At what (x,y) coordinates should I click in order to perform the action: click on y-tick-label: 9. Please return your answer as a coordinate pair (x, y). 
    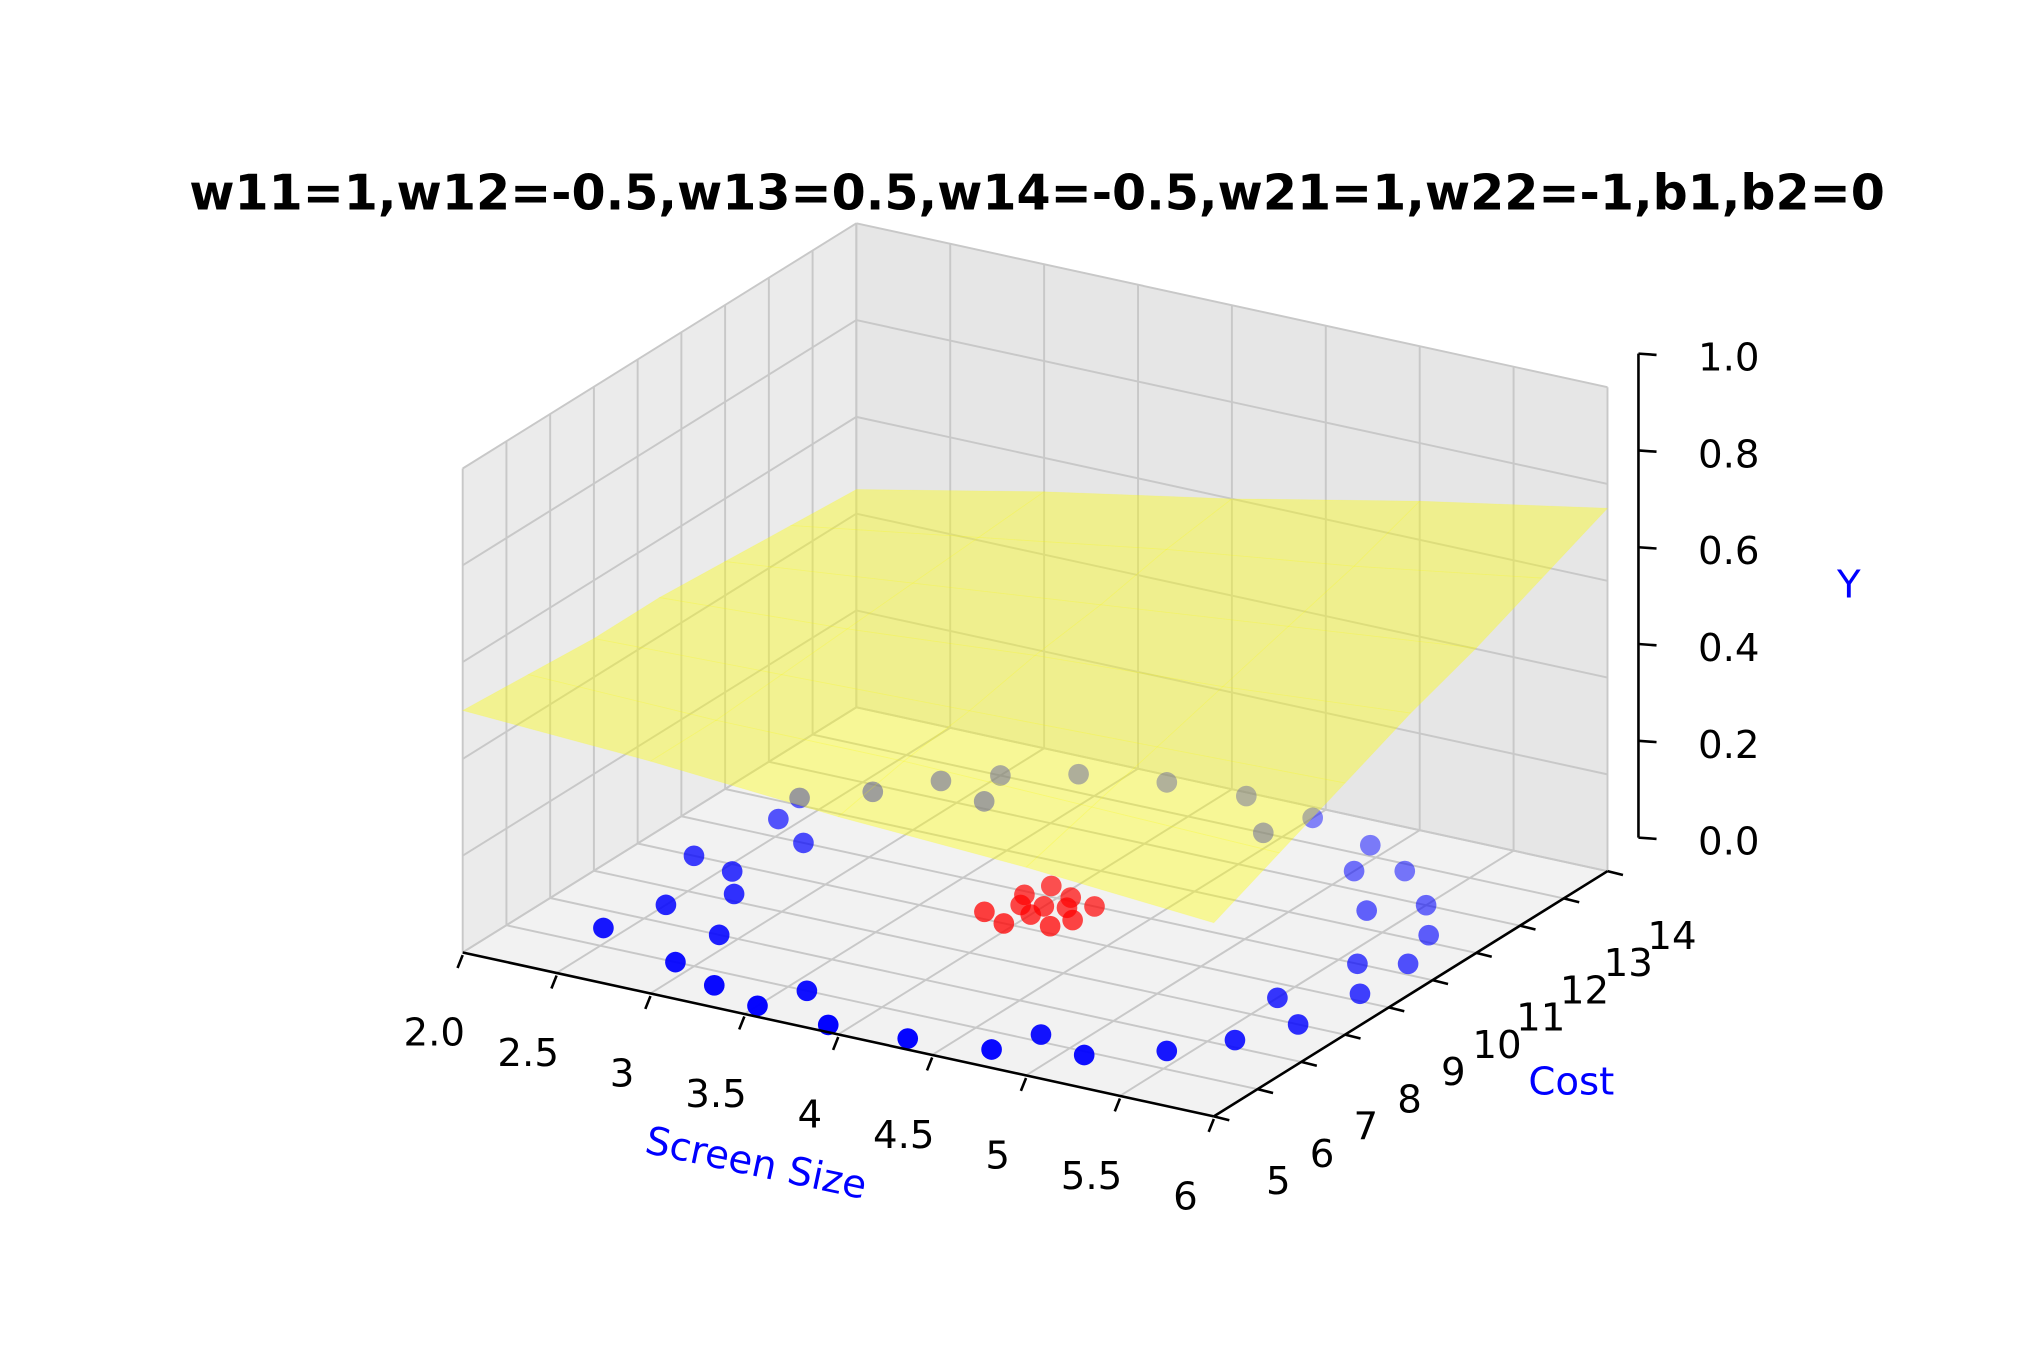
    Looking at the image, I should click on (1453, 1072).